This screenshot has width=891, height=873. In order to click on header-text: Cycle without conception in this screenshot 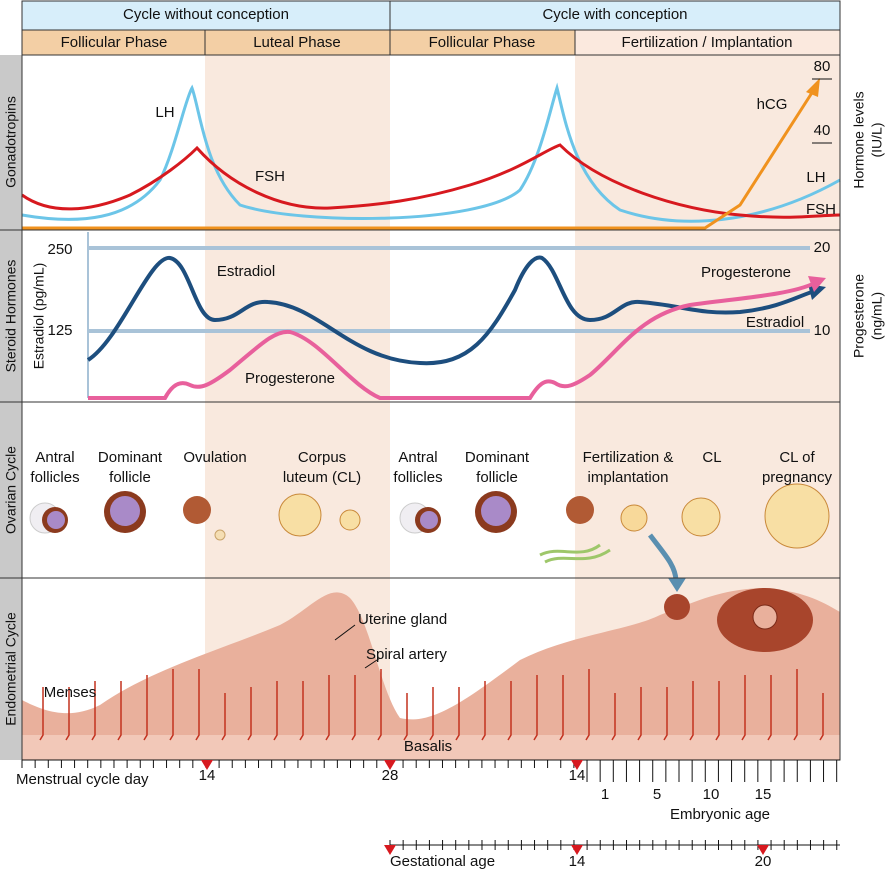, I will do `click(206, 14)`.